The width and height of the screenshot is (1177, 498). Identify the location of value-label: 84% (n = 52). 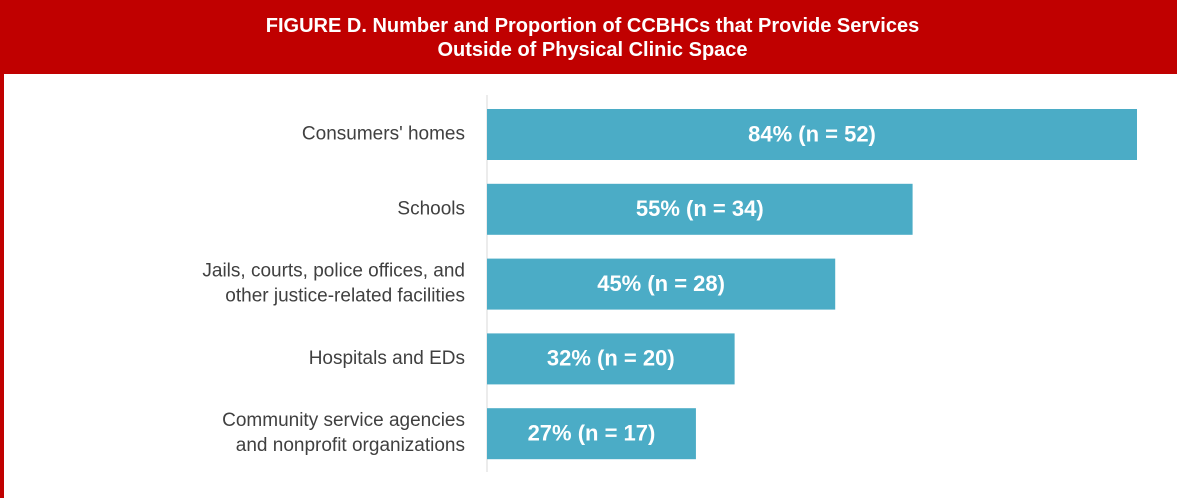
(812, 133).